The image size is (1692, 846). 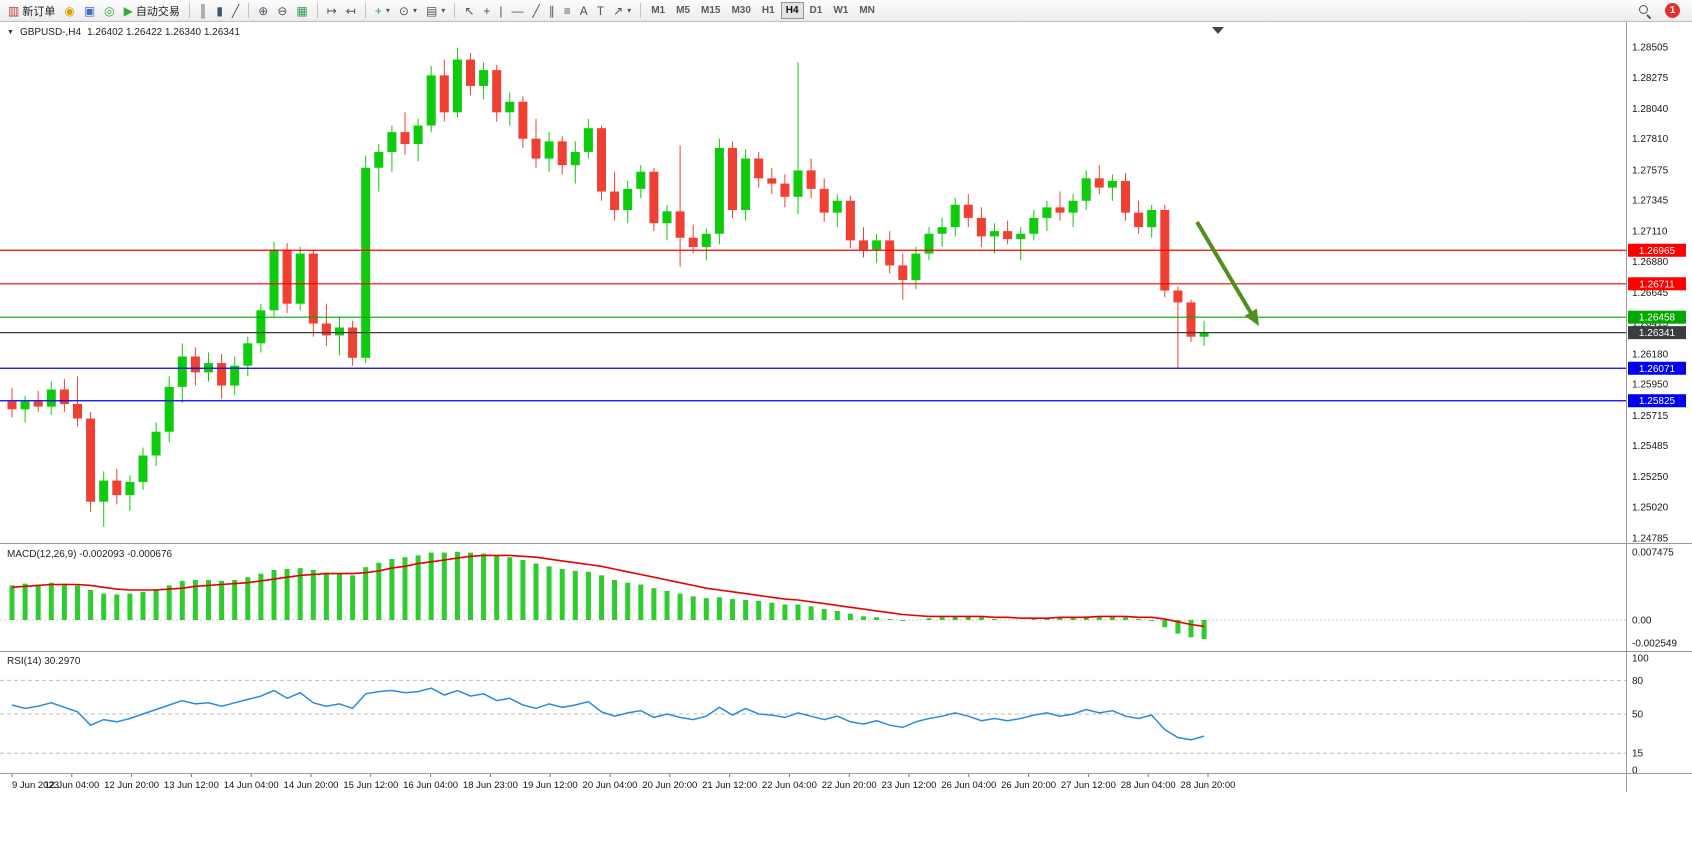 What do you see at coordinates (44, 661) in the screenshot?
I see `rsi-label: RSI(14) 30.2970` at bounding box center [44, 661].